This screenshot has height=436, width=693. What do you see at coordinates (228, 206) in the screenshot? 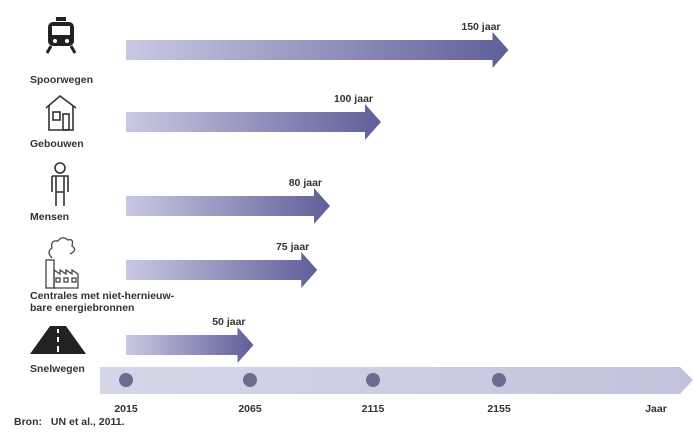
I see `duration-arrow-mensen` at bounding box center [228, 206].